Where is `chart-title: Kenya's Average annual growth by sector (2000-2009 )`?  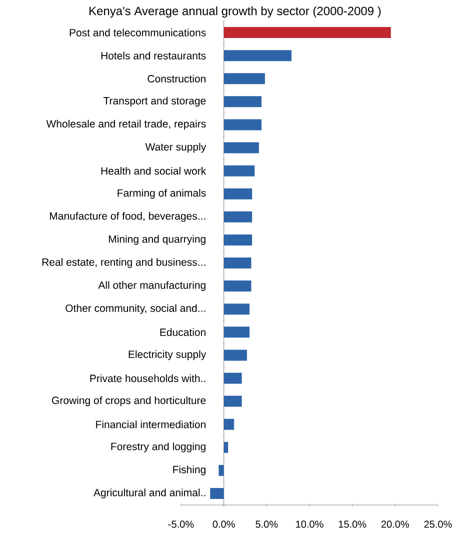 chart-title: Kenya's Average annual growth by sector (2000-2009 ) is located at coordinates (235, 12).